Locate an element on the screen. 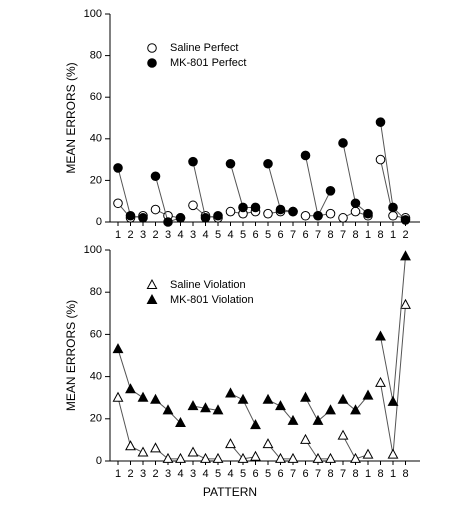 The image size is (451, 508). y-tick-label: 40 is located at coordinates (96, 377).